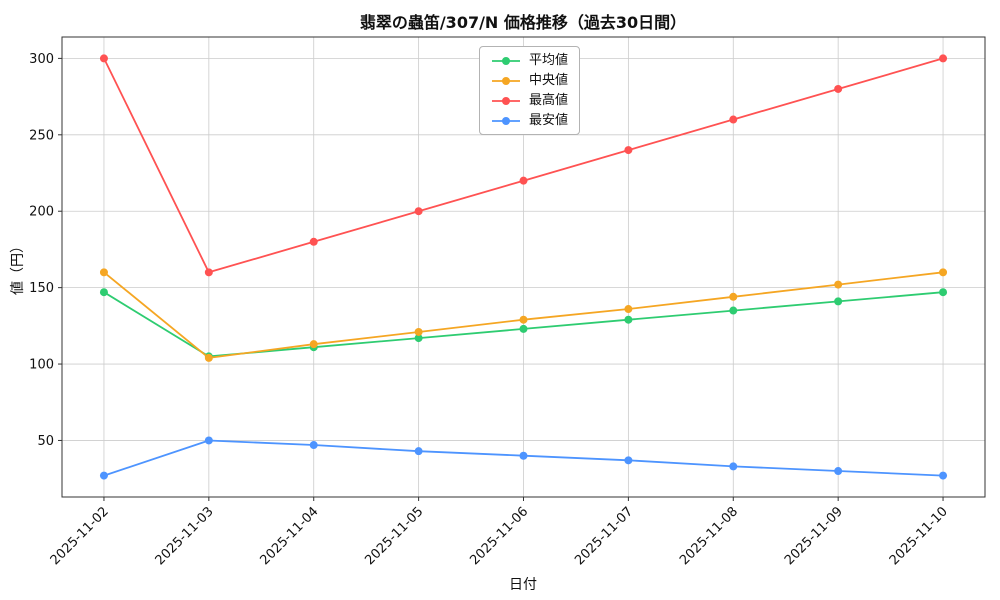 The width and height of the screenshot is (1000, 600). Describe the element at coordinates (41, 135) in the screenshot. I see `y-tick-label: 250` at that location.